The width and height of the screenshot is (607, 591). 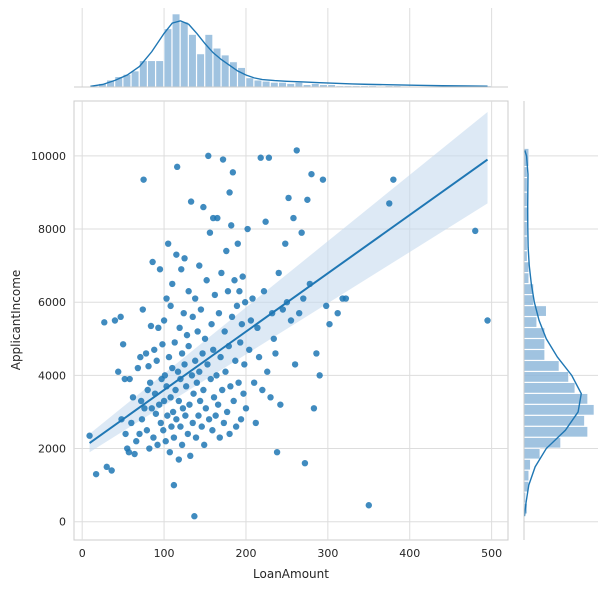 What do you see at coordinates (553, 333) in the screenshot?
I see `right-kde-curve` at bounding box center [553, 333].